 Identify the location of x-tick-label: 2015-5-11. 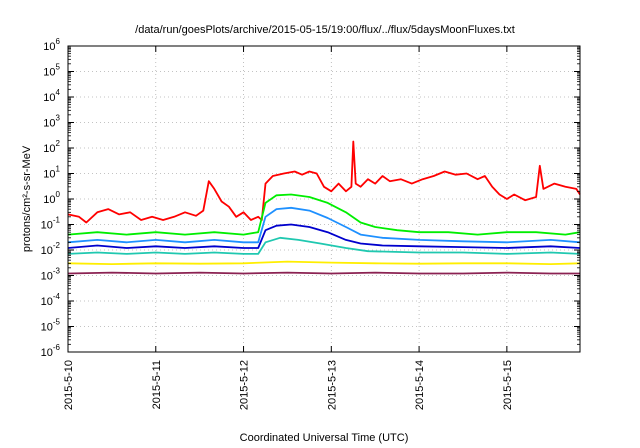
(157, 384).